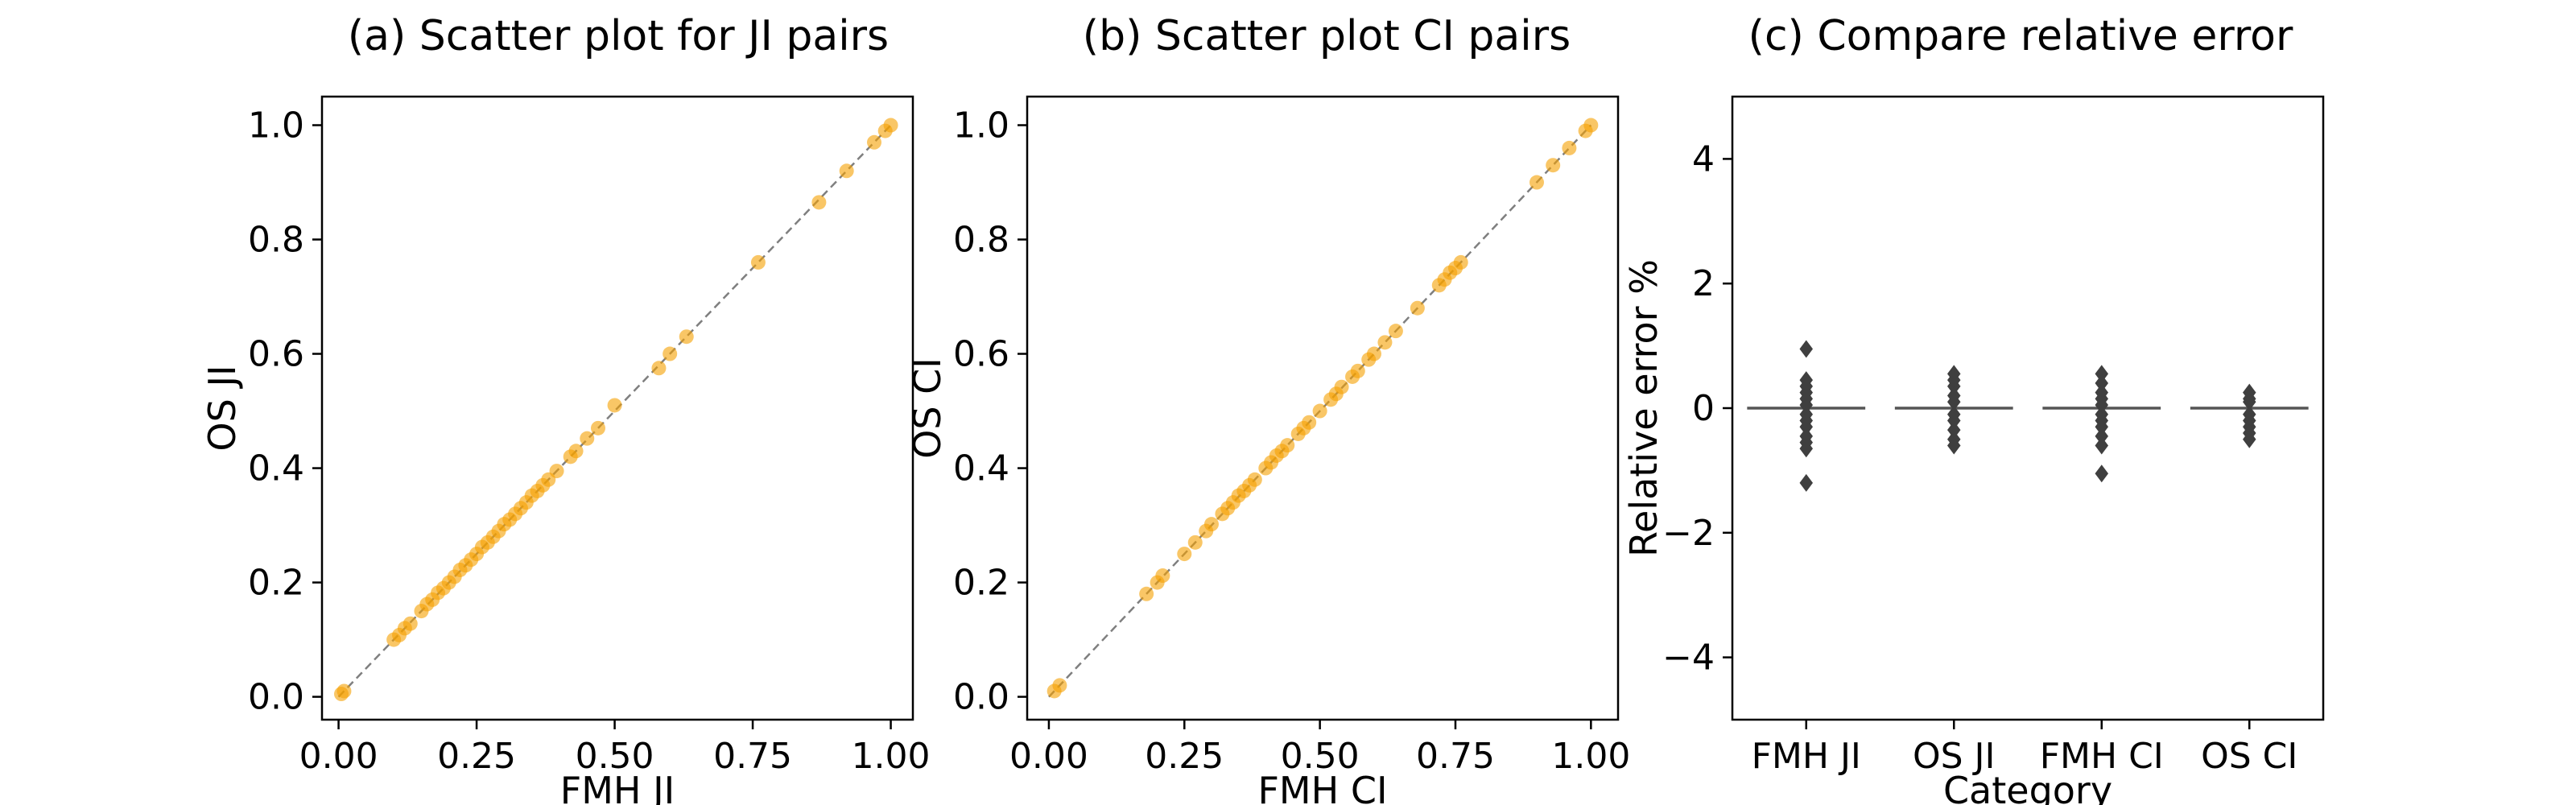 This screenshot has height=805, width=2576. I want to click on panel-b-x-ticks: 0.00 0.25 0.50 0.75 1.00, so click(1319, 748).